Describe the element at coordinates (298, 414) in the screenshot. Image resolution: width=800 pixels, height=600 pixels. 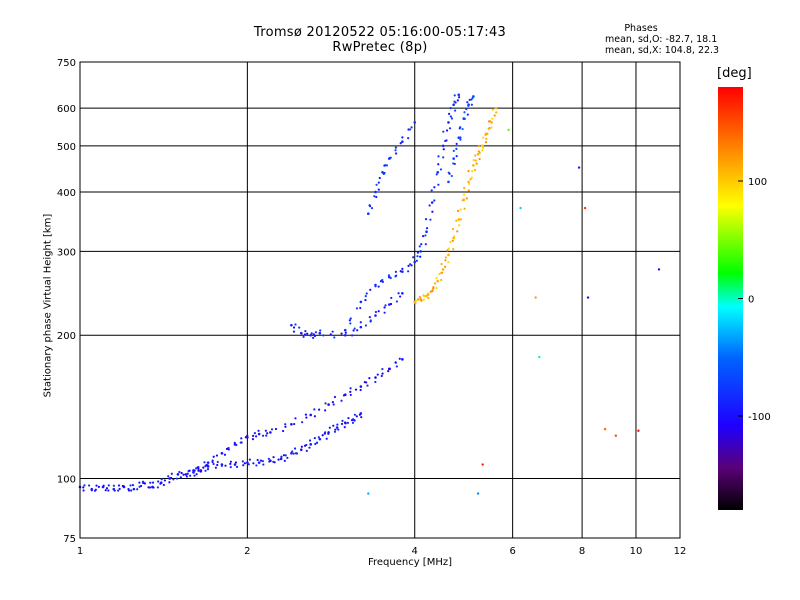
I see `series-group` at that location.